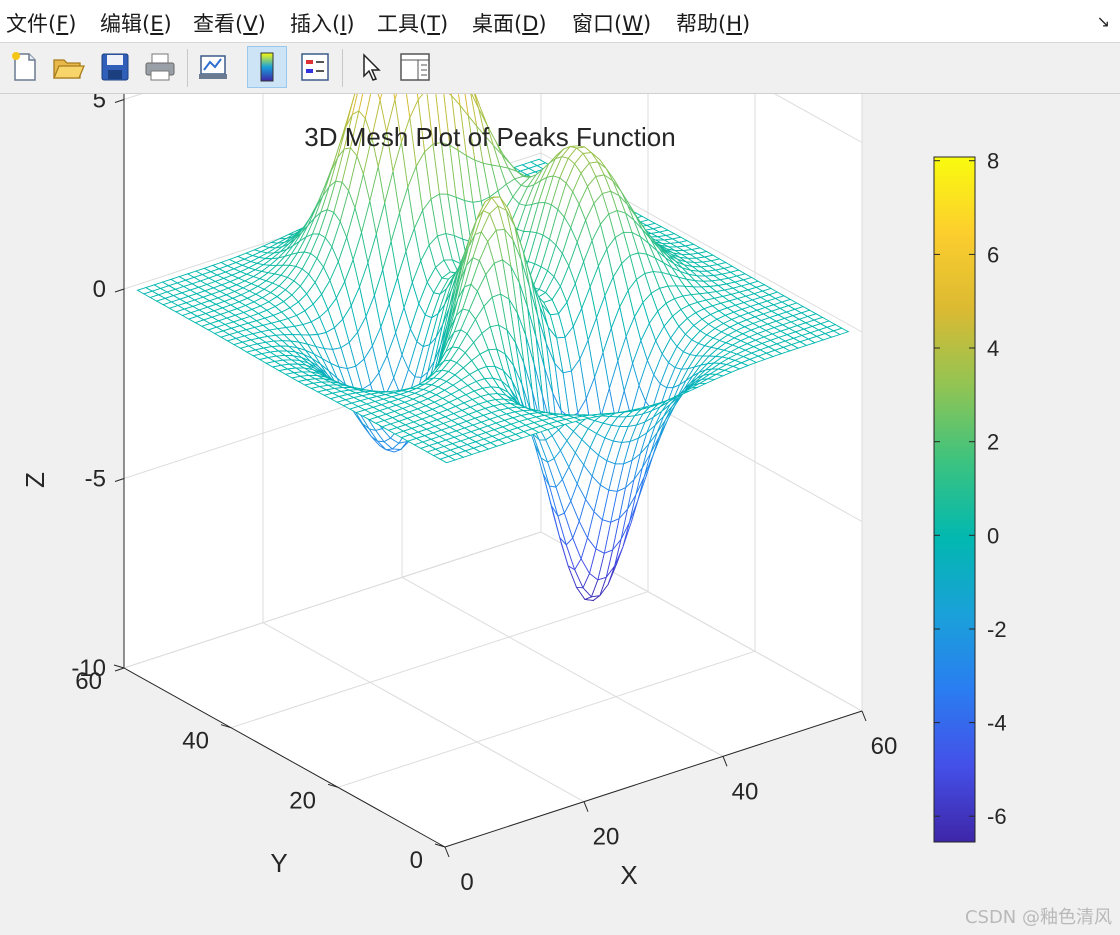  I want to click on menu-item-0: 文件(F), so click(41, 24).